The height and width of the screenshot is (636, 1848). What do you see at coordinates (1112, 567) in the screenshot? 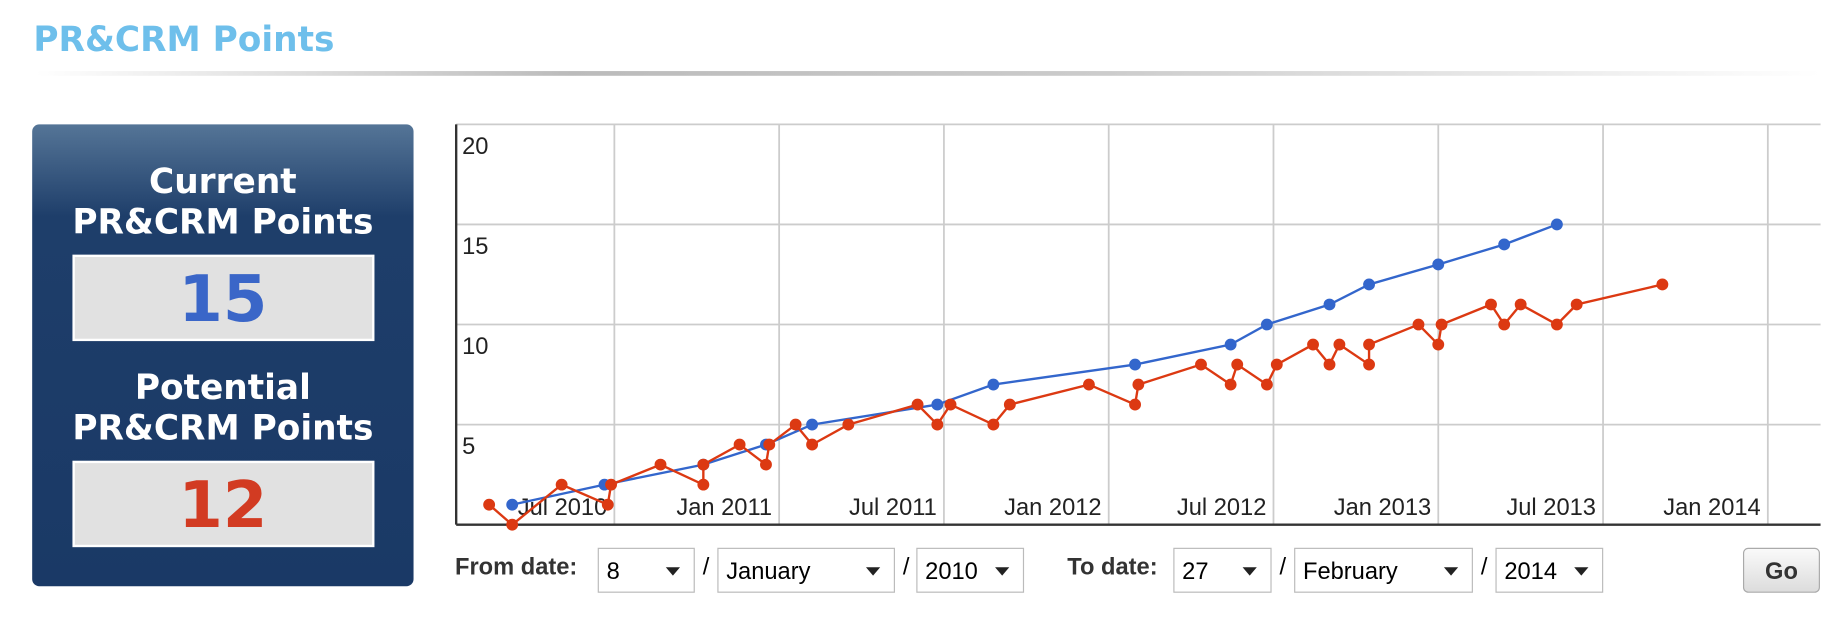
I see `to-label: To date:` at bounding box center [1112, 567].